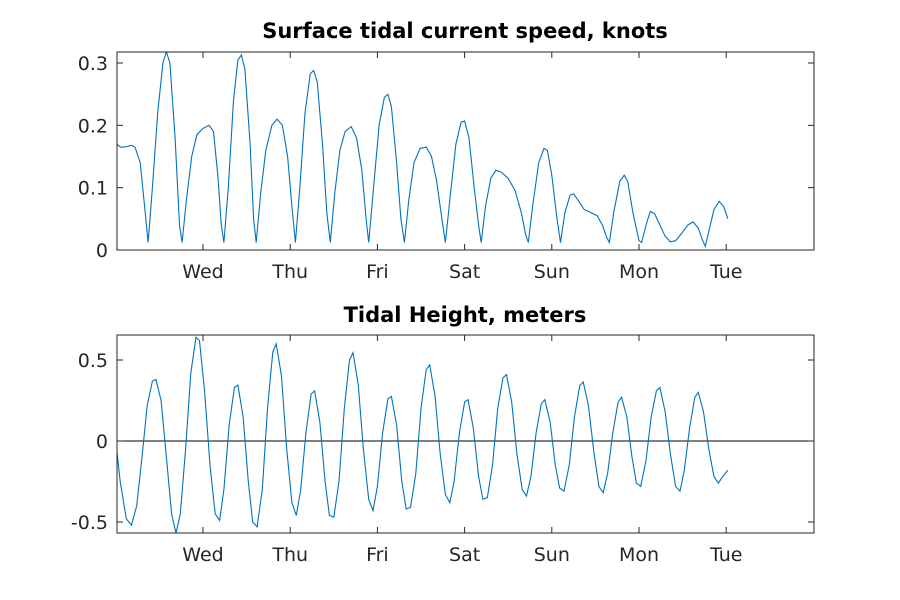 This screenshot has width=900, height=600. What do you see at coordinates (465, 315) in the screenshot?
I see `chart-title: Tidal Height, meters` at bounding box center [465, 315].